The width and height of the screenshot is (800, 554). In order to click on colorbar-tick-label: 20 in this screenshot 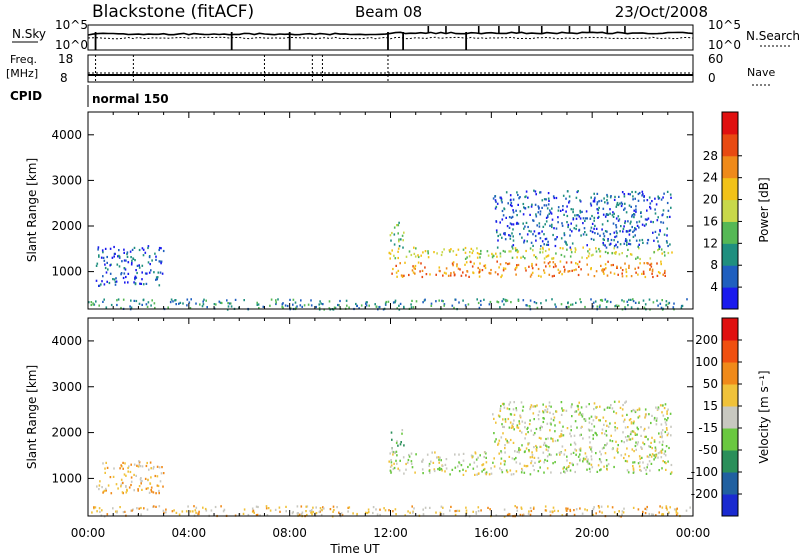, I will do `click(710, 200)`.